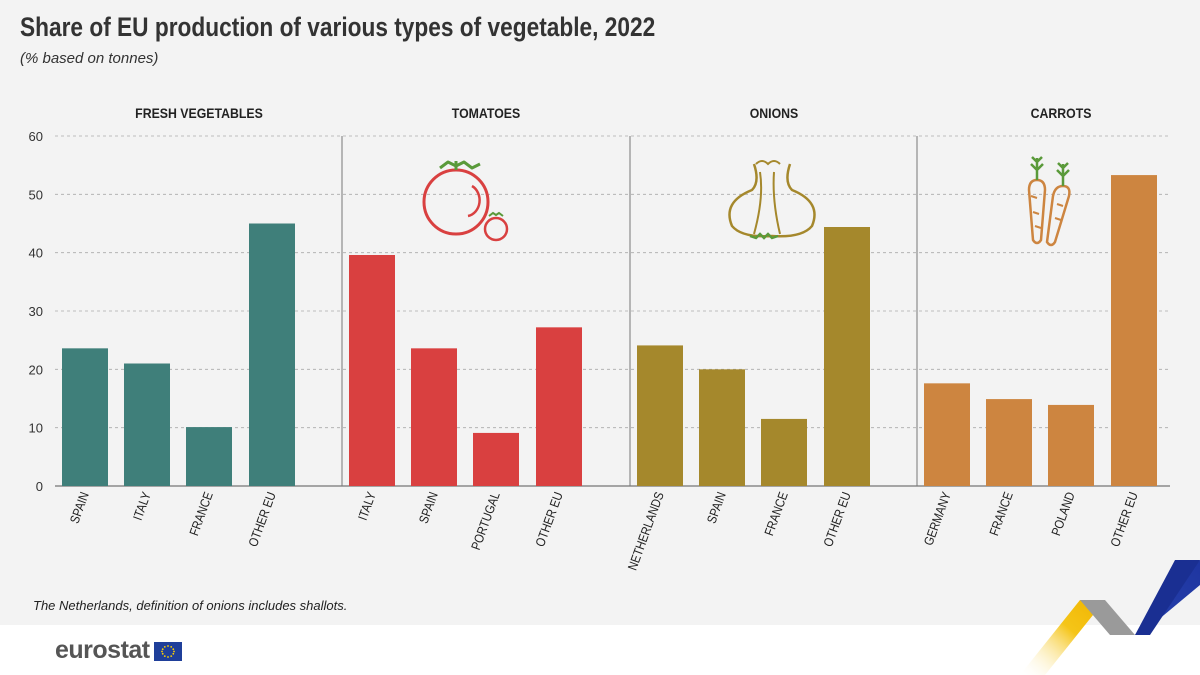  I want to click on logo-text: eurostat, so click(102, 650).